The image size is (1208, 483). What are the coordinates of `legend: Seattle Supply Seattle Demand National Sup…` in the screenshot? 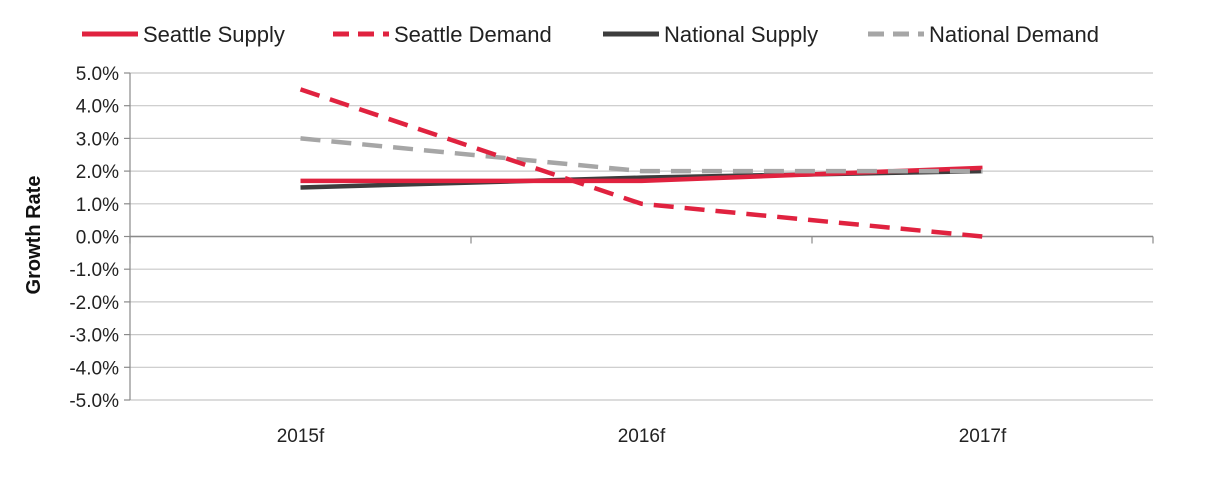 It's located at (590, 34).